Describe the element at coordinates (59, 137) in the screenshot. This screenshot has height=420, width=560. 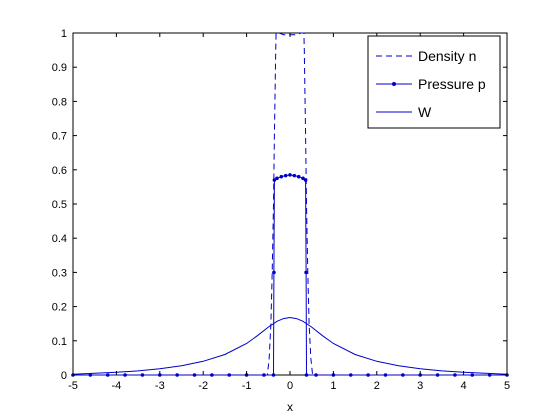
I see `y-tick-label: 0.7` at that location.